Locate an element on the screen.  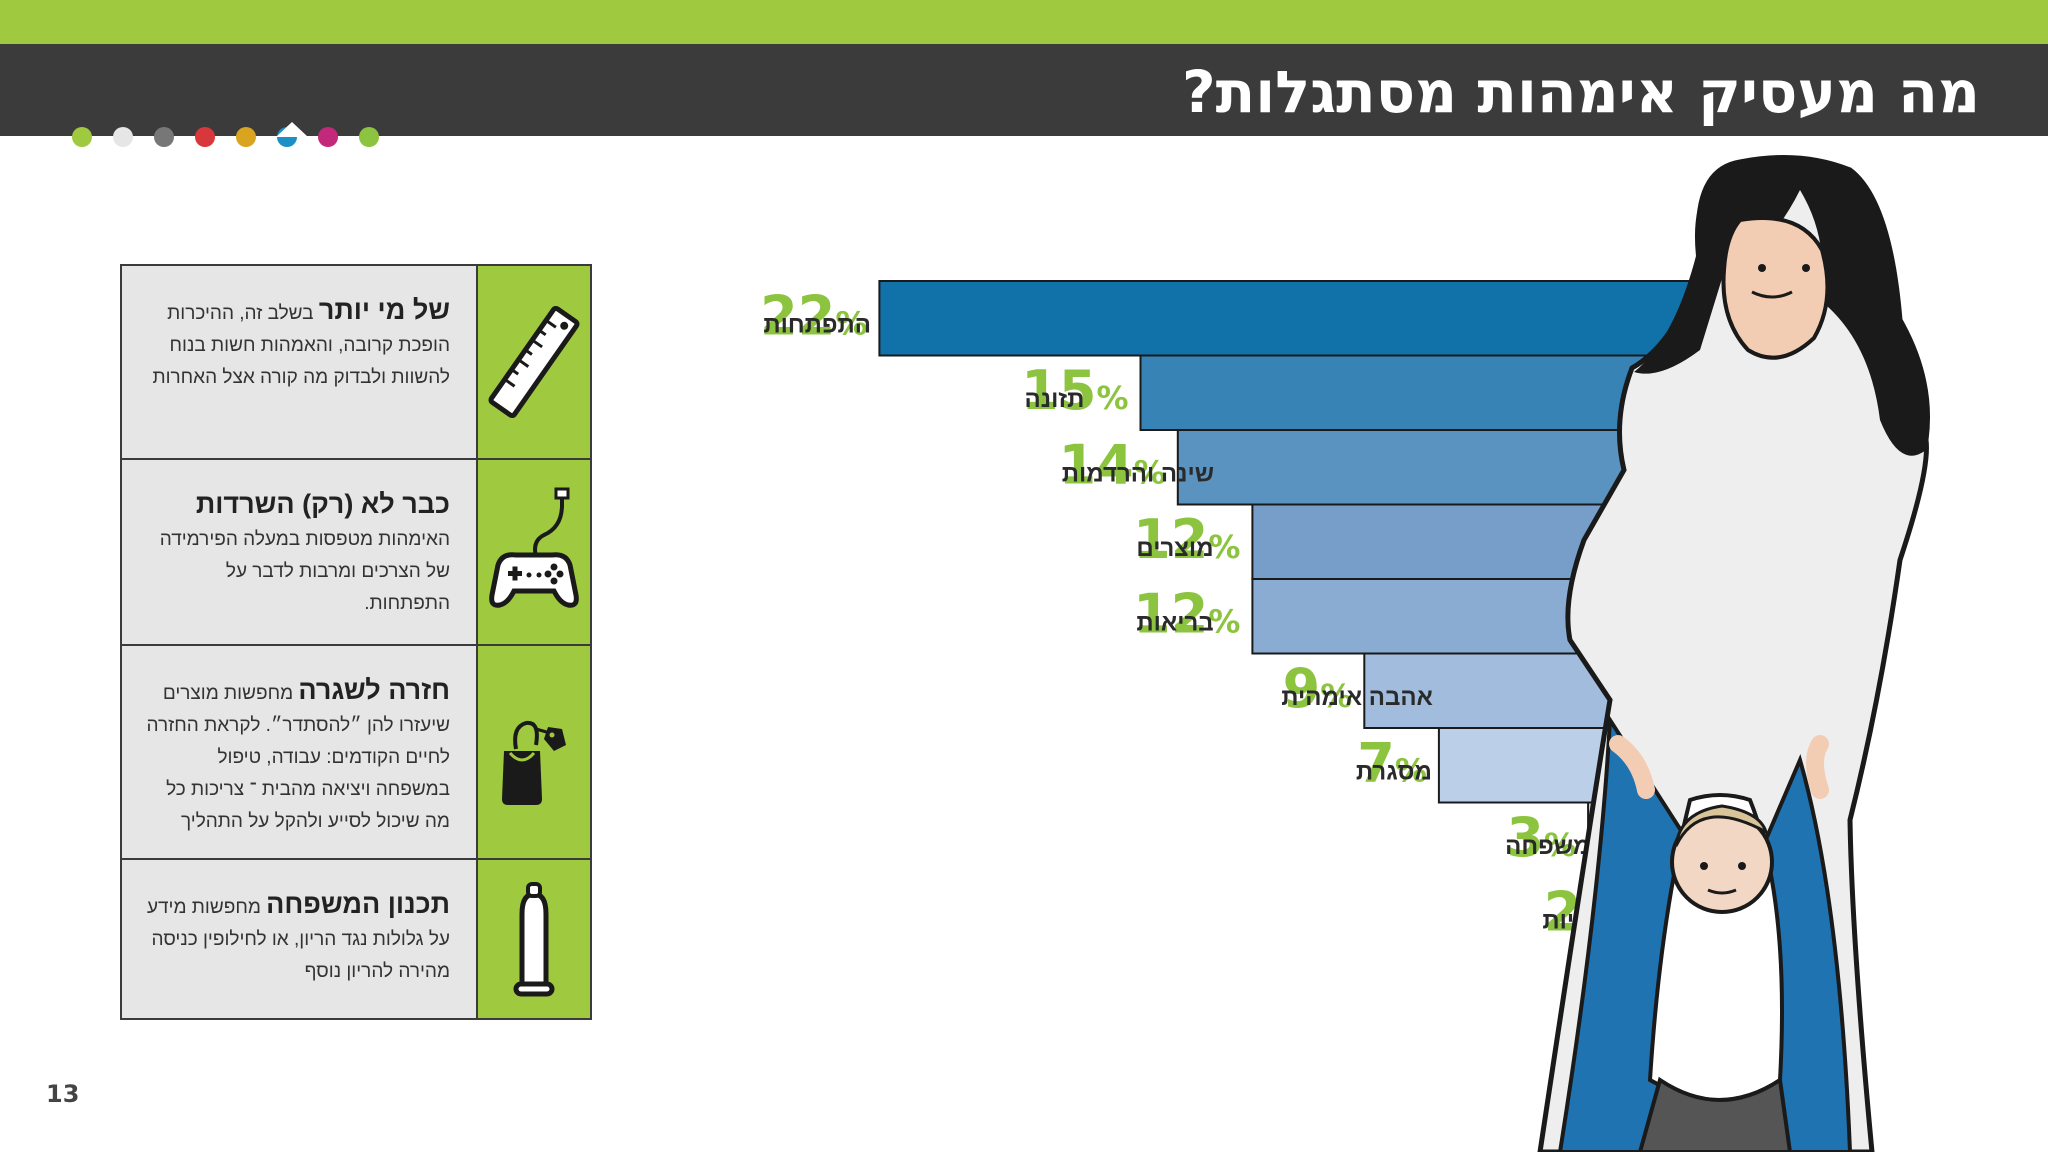
bar-label-4: 12% is located at coordinates (1186, 539).